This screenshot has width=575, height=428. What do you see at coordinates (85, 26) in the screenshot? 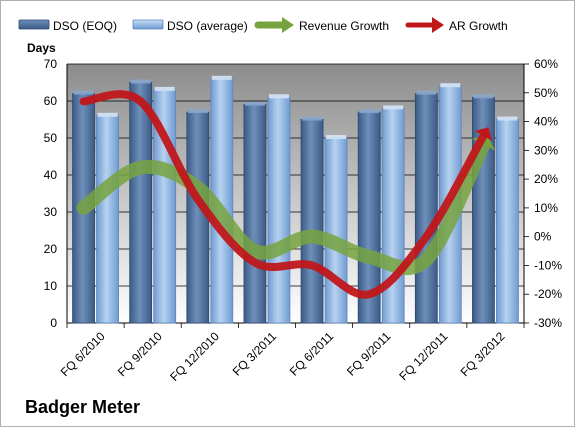
I see `legend-dso-eoq-label: DSO (EOQ)` at bounding box center [85, 26].